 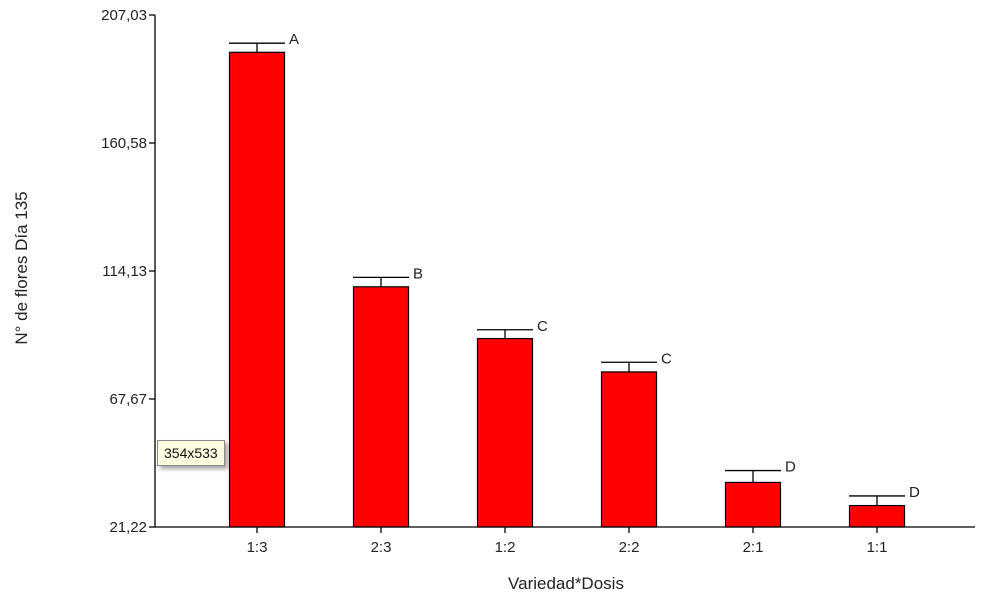 I want to click on y-tick-label: 207,03, so click(x=124, y=15).